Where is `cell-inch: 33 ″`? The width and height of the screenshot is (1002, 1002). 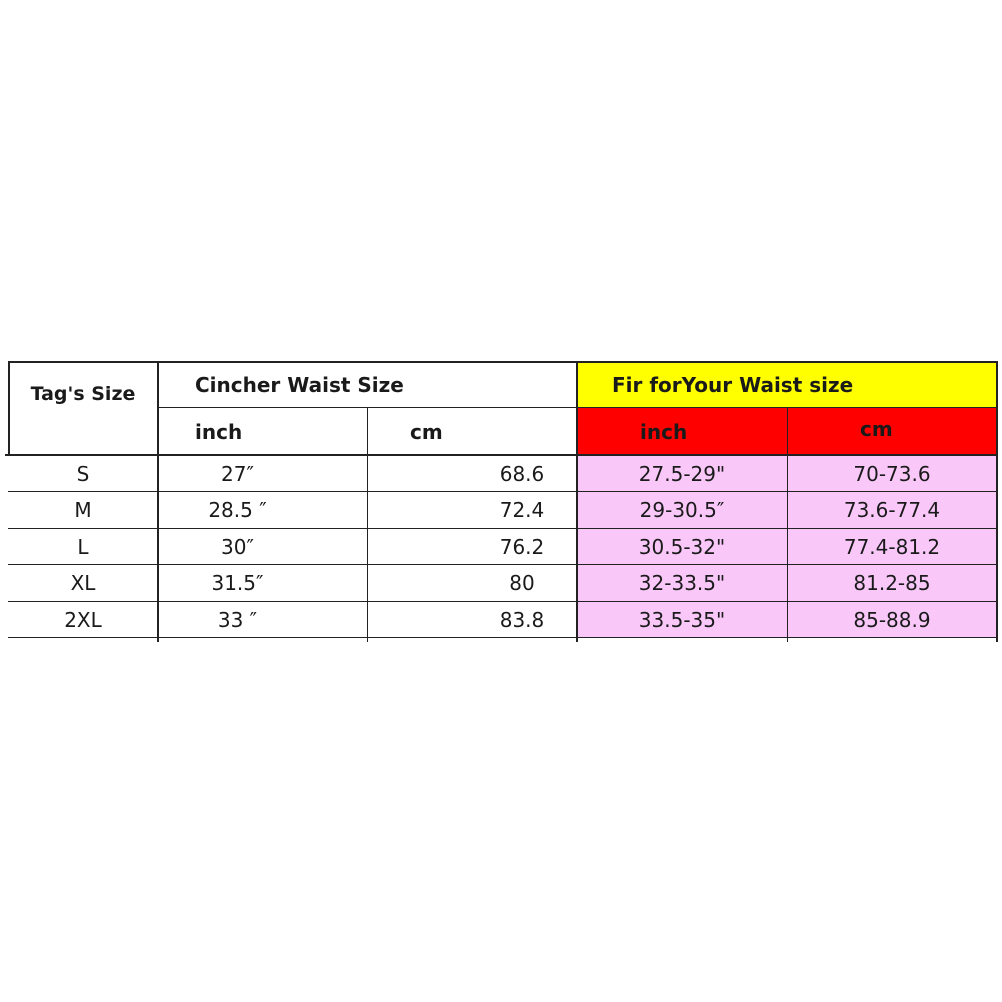 cell-inch: 33 ″ is located at coordinates (237, 619).